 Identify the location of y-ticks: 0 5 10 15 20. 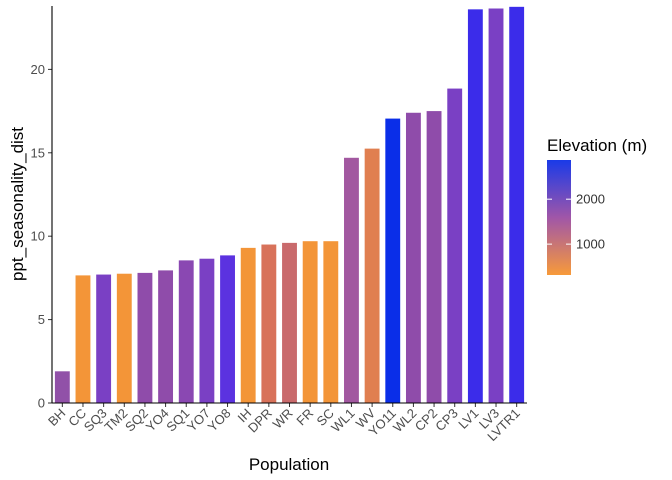
(41, 236).